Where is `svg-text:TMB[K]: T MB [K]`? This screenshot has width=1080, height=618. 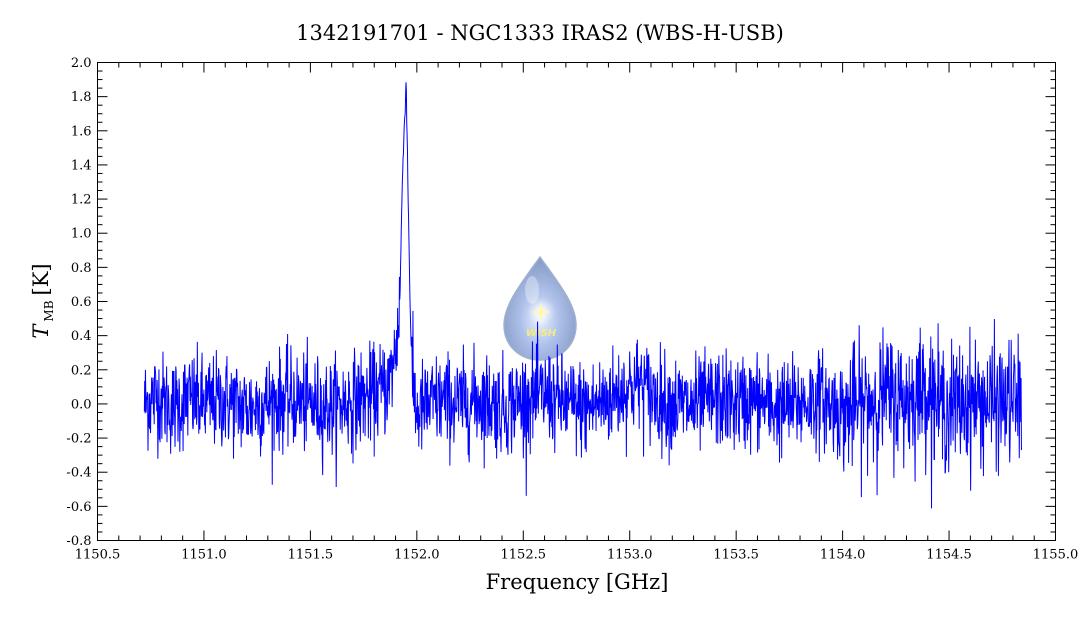 svg-text:TMB[K]: T MB [K] is located at coordinates (42, 300).